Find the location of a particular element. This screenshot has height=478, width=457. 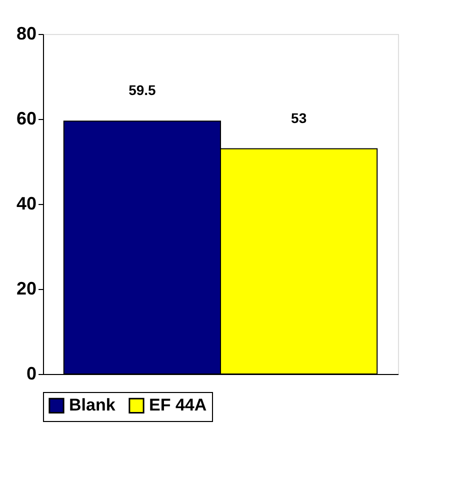

y-tick-label: 0 is located at coordinates (31, 374).